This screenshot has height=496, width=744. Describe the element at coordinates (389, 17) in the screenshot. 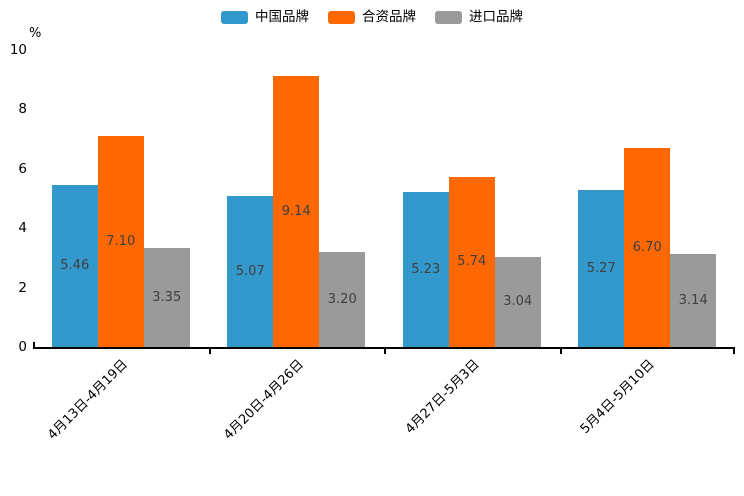

I see `legend-label-joint-venture-brand: 合资品牌` at that location.